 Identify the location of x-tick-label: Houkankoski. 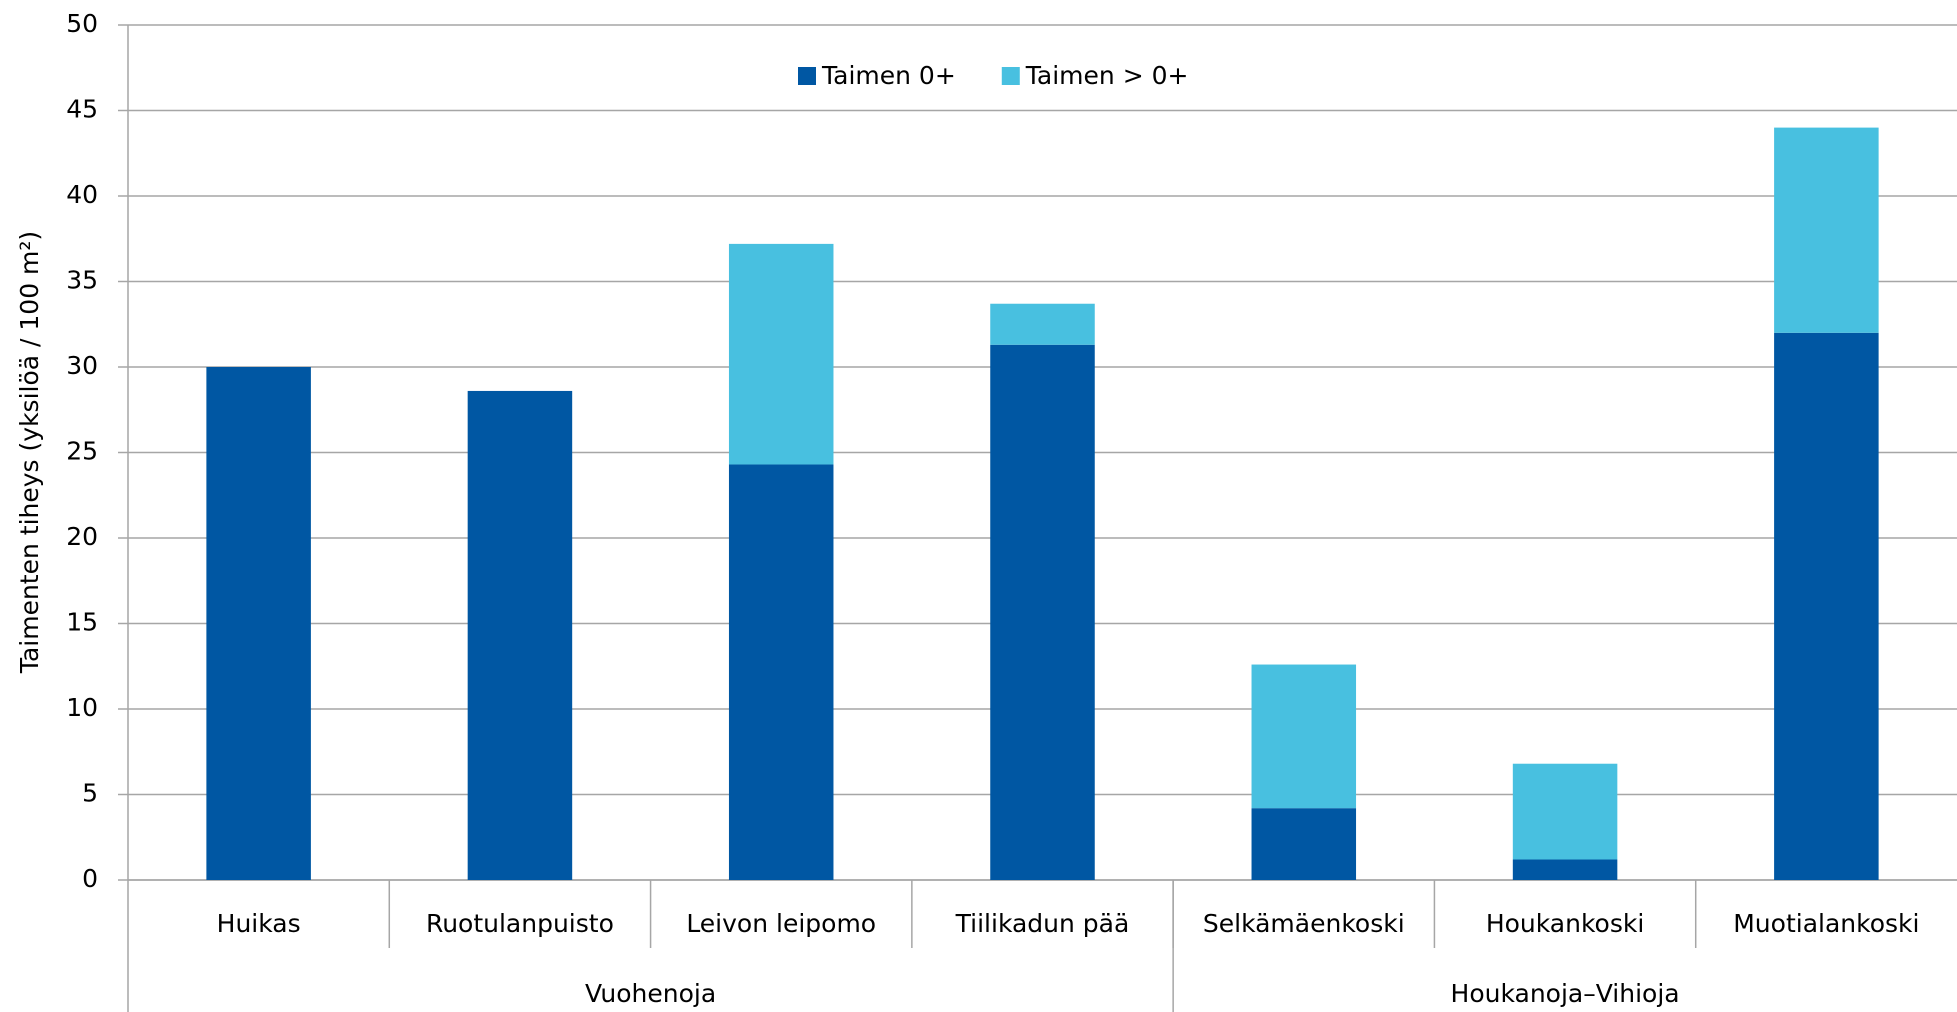
(1565, 923).